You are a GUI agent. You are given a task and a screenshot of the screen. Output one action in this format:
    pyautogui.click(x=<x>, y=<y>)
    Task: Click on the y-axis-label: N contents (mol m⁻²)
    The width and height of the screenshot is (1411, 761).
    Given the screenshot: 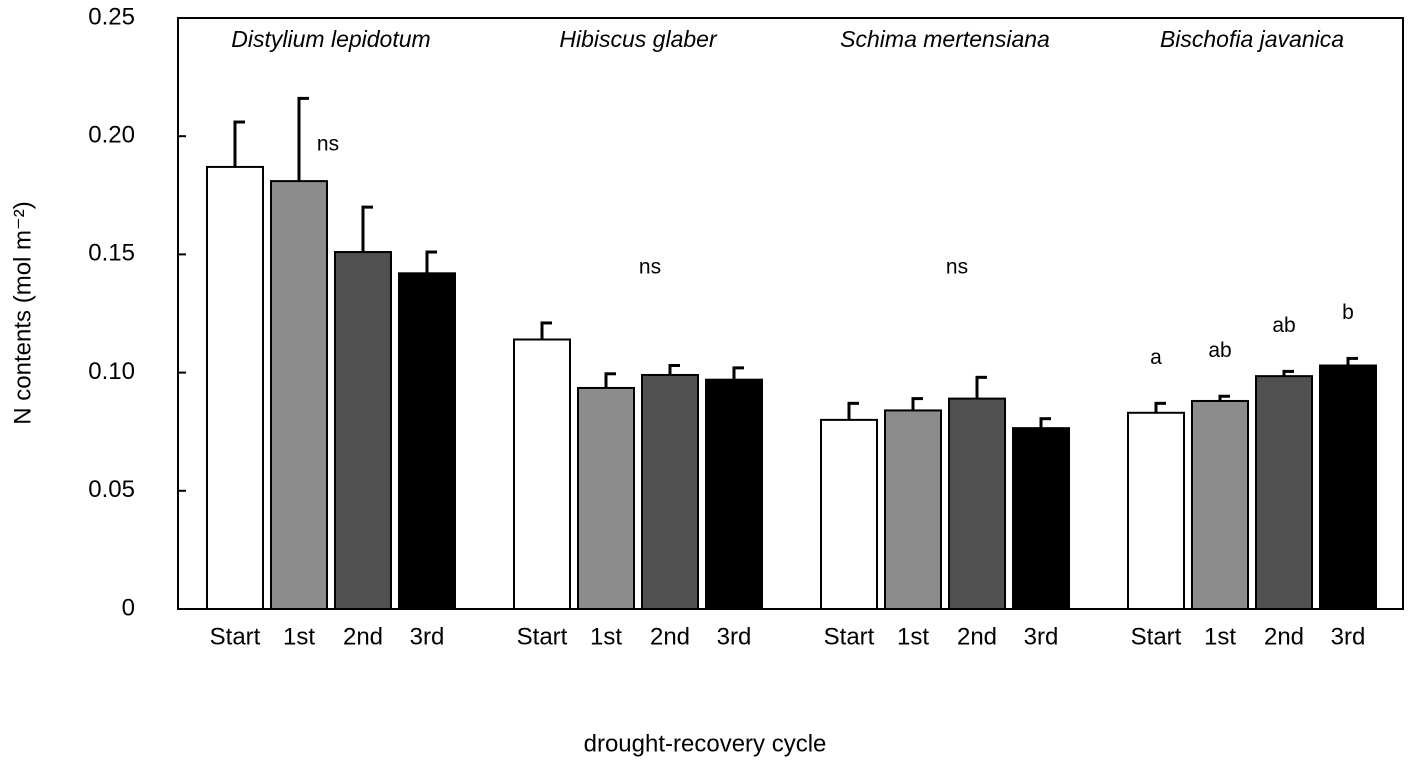 What is the action you would take?
    pyautogui.click(x=22, y=312)
    